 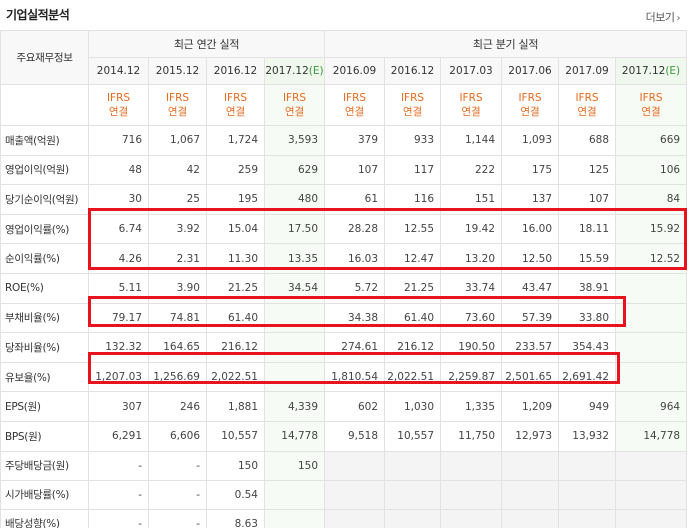 What do you see at coordinates (235, 140) in the screenshot?
I see `value-cell: 1,724` at bounding box center [235, 140].